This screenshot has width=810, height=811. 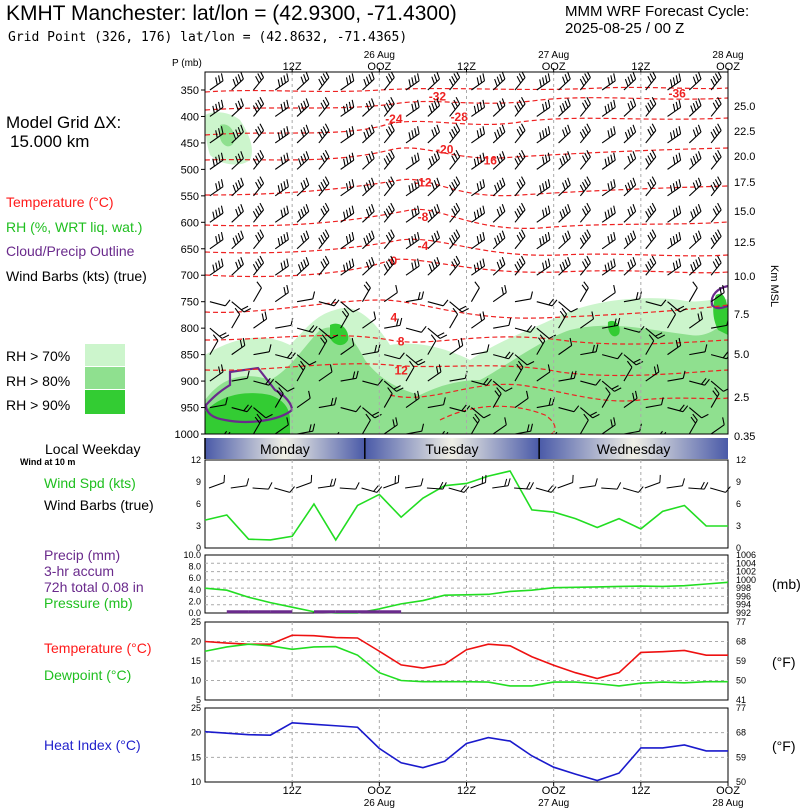 I want to click on rh-level-80-swatch, so click(x=105, y=378).